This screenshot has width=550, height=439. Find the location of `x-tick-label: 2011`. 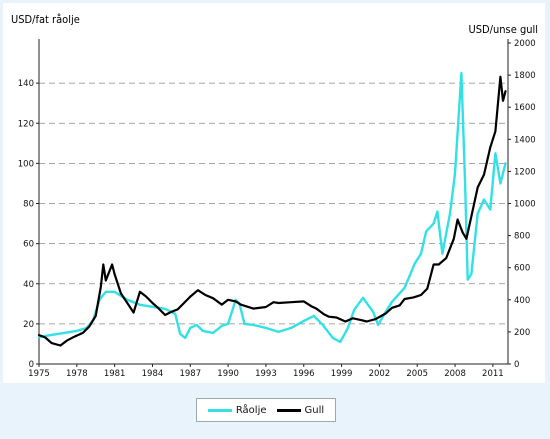

x-tick-label: 2011 is located at coordinates (493, 374).